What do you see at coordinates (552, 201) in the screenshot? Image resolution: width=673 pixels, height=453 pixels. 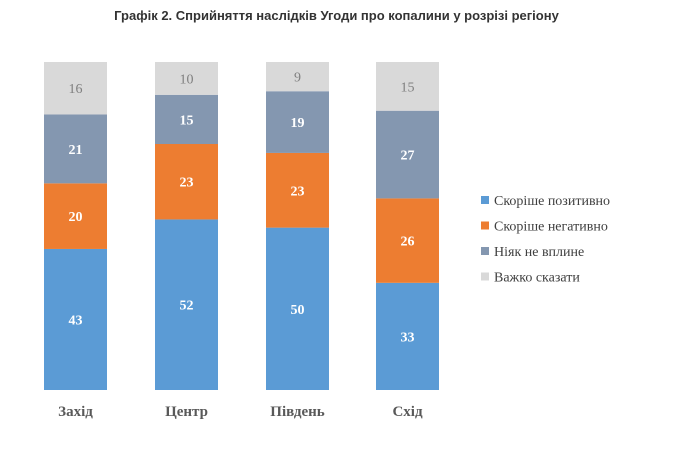 I see `legend-label-s0: Скоріше позитивно` at bounding box center [552, 201].